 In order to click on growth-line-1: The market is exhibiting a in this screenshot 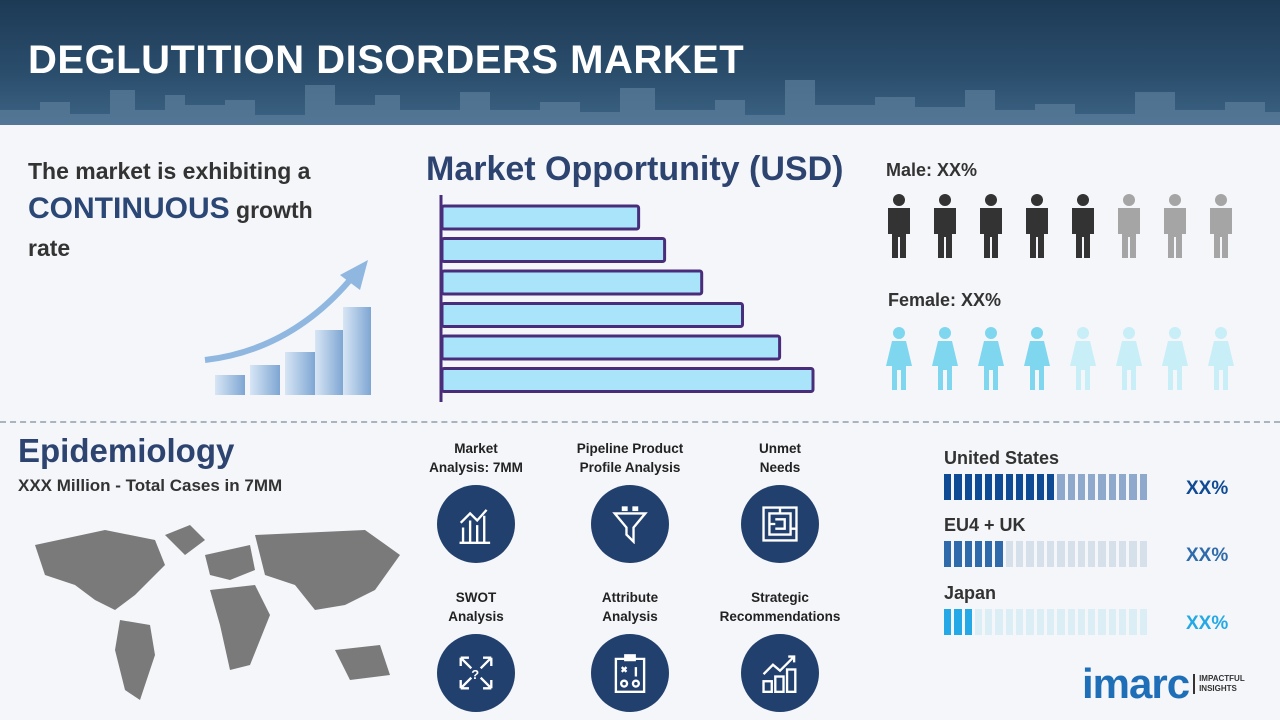, I will do `click(169, 171)`.